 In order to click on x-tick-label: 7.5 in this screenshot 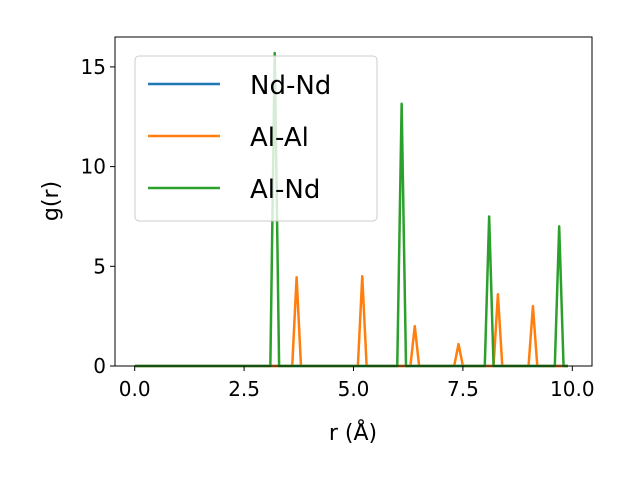, I will do `click(463, 389)`.